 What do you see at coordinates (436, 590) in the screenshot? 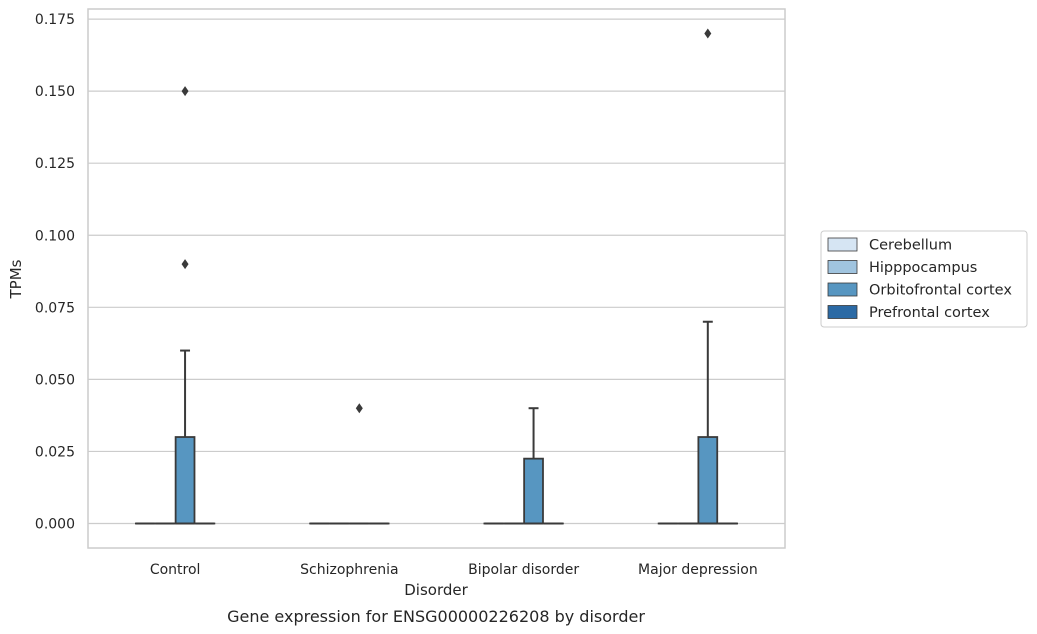
I see `x-axis-title: Disorder` at bounding box center [436, 590].